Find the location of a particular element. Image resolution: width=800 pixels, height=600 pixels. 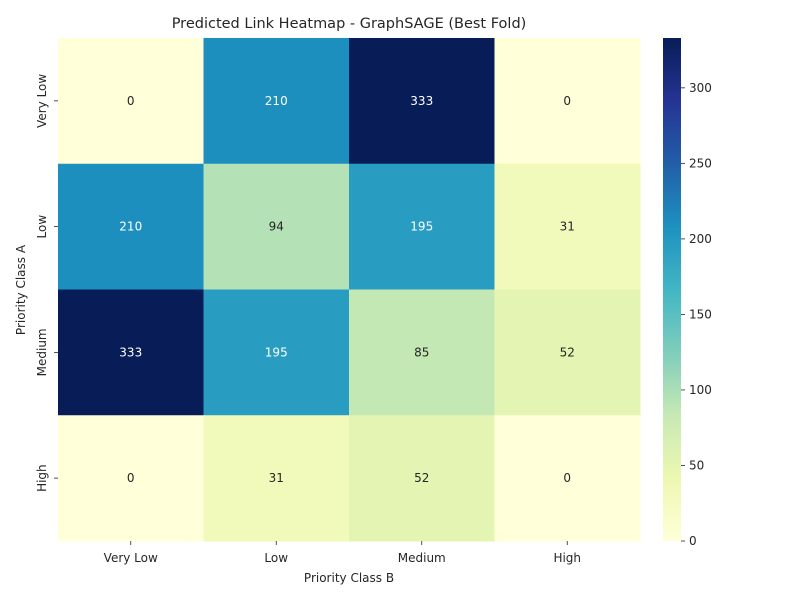

y-tick-label: High is located at coordinates (42, 478).